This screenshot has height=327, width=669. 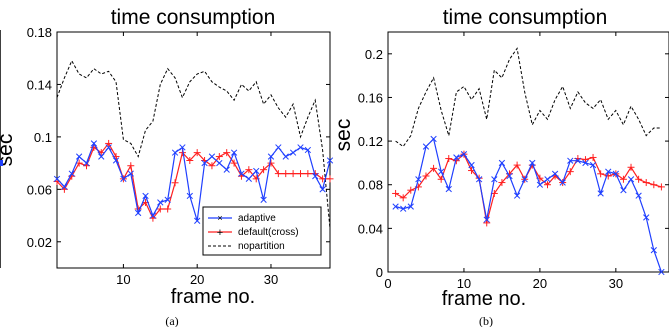 I want to click on ytick-label: 0.16, so click(x=370, y=97).